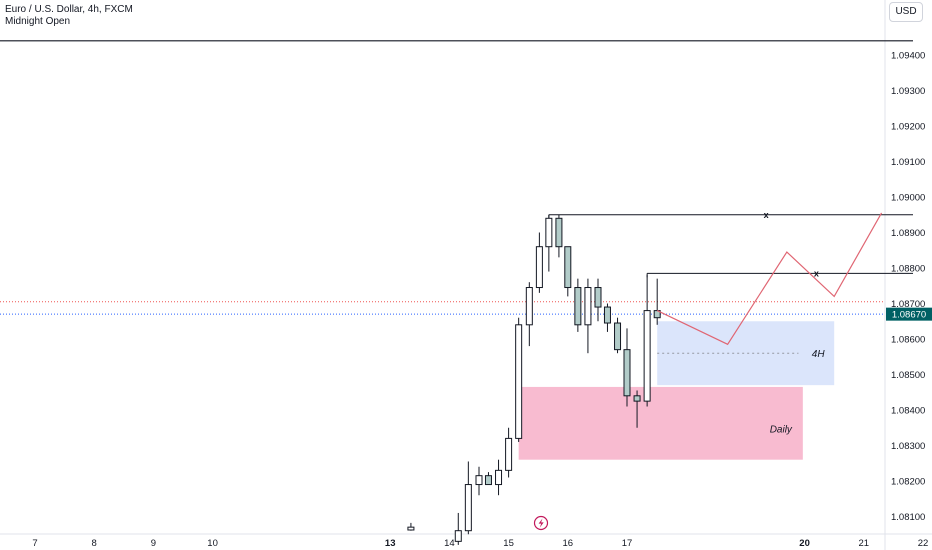 This screenshot has width=932, height=550. What do you see at coordinates (627, 543) in the screenshot?
I see `time-tick-label: 17` at bounding box center [627, 543].